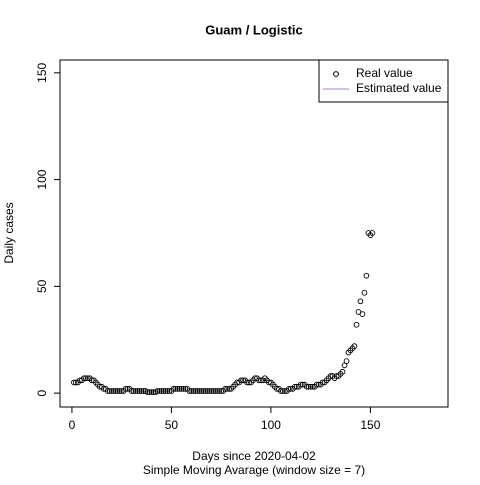  I want to click on legend-symbol, so click(336, 74).